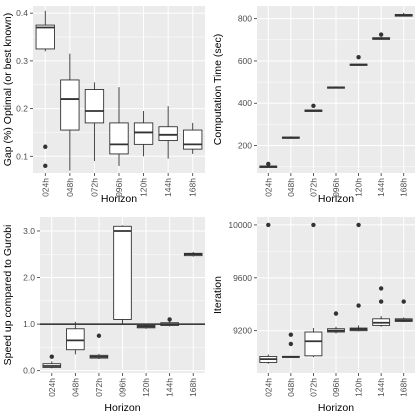 Image resolution: width=420 pixels, height=420 pixels. Describe the element at coordinates (8, 89) in the screenshot. I see `y-axis-title: Gap (%) Optimal (or best known)` at that location.